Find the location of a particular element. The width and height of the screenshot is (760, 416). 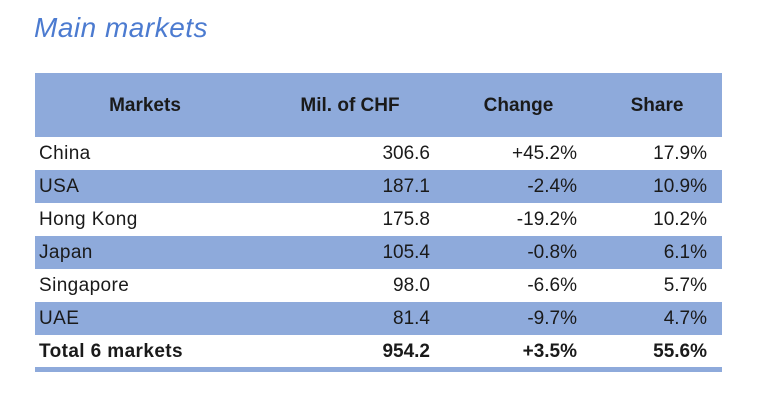

market-cell: Japan is located at coordinates (66, 252).